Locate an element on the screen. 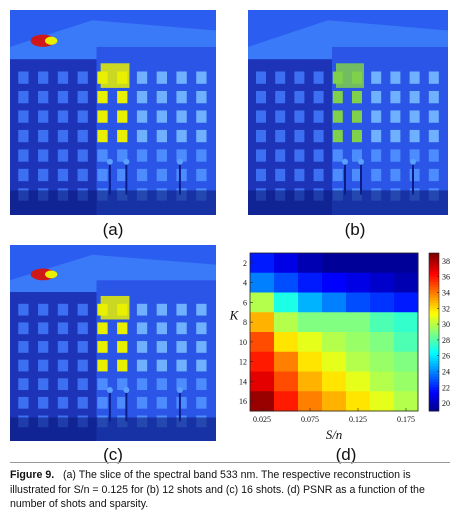  street is located at coordinates (113, 429).